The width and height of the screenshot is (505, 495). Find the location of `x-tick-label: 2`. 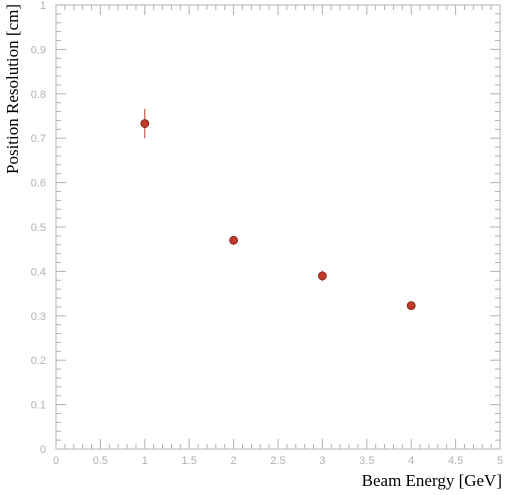

x-tick-label: 2 is located at coordinates (234, 461).